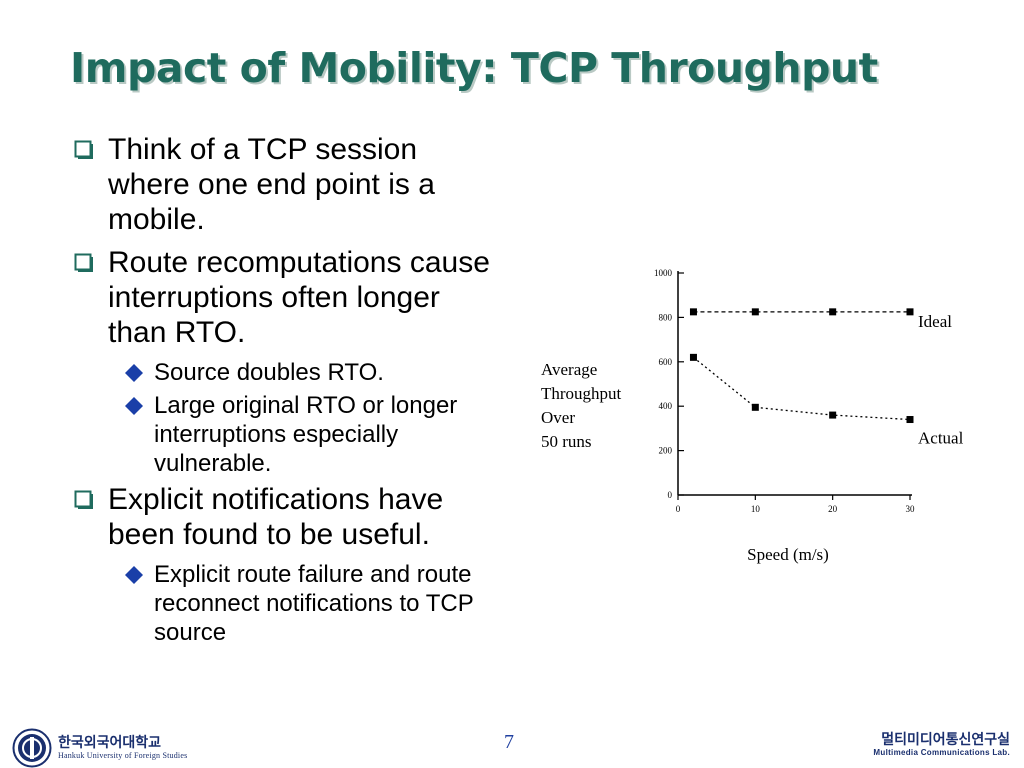 This screenshot has height=768, width=1024. Describe the element at coordinates (935, 321) in the screenshot. I see `chart-series-label: Ideal` at that location.